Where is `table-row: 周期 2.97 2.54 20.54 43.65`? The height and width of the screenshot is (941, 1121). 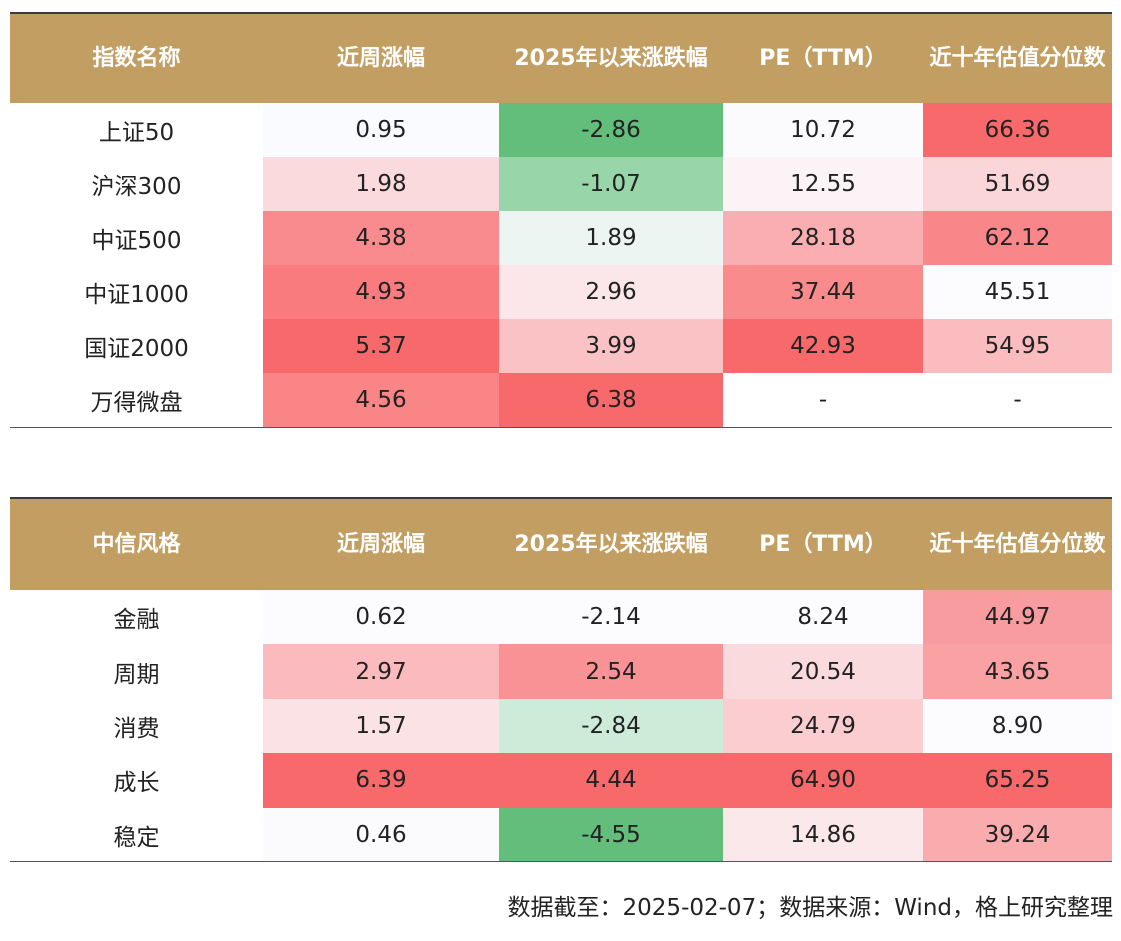 table-row: 周期 2.97 2.54 20.54 43.65 is located at coordinates (561, 671).